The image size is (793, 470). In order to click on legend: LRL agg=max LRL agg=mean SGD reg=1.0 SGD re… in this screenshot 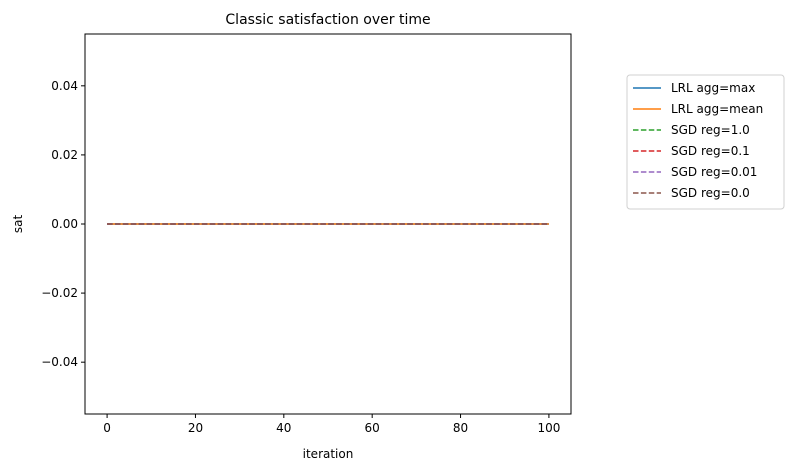, I will do `click(705, 142)`.